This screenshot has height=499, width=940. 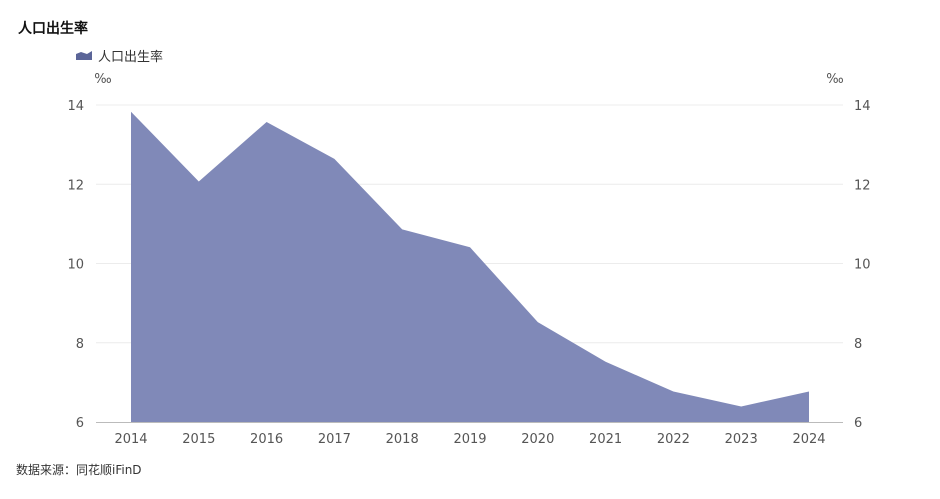 I want to click on x-tick-label: 2015, so click(x=198, y=439).